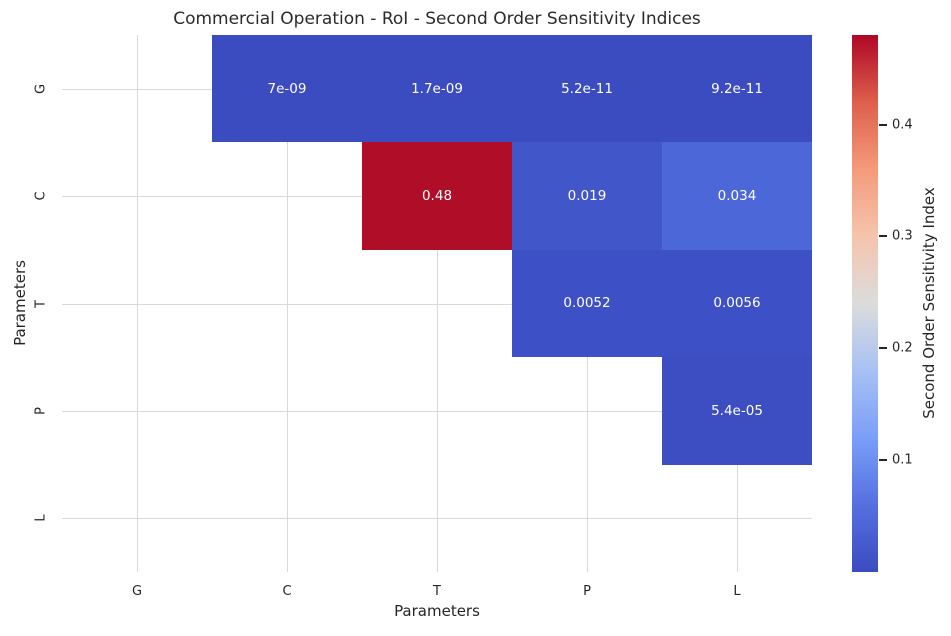 This screenshot has height=636, width=951. I want to click on heatmap-cell-c-t: 0.48, so click(437, 196).